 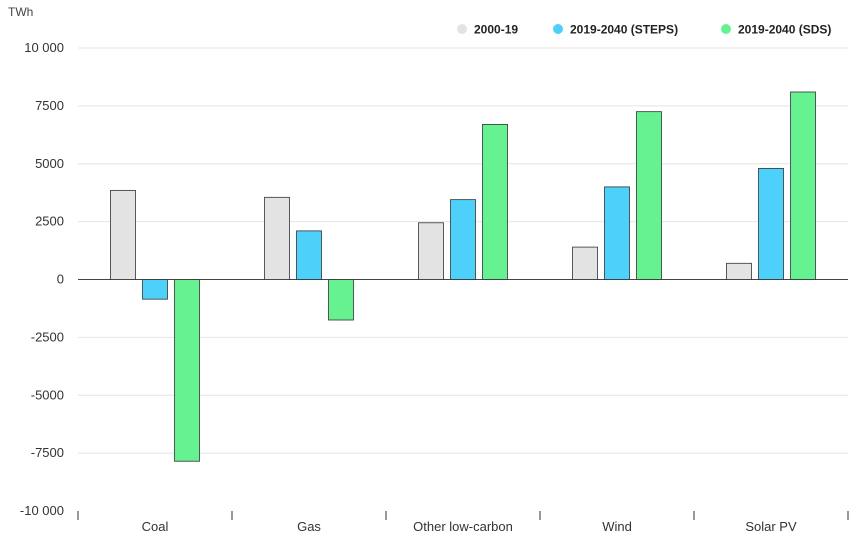 I want to click on y-tick-label: -10 000, so click(x=42, y=510).